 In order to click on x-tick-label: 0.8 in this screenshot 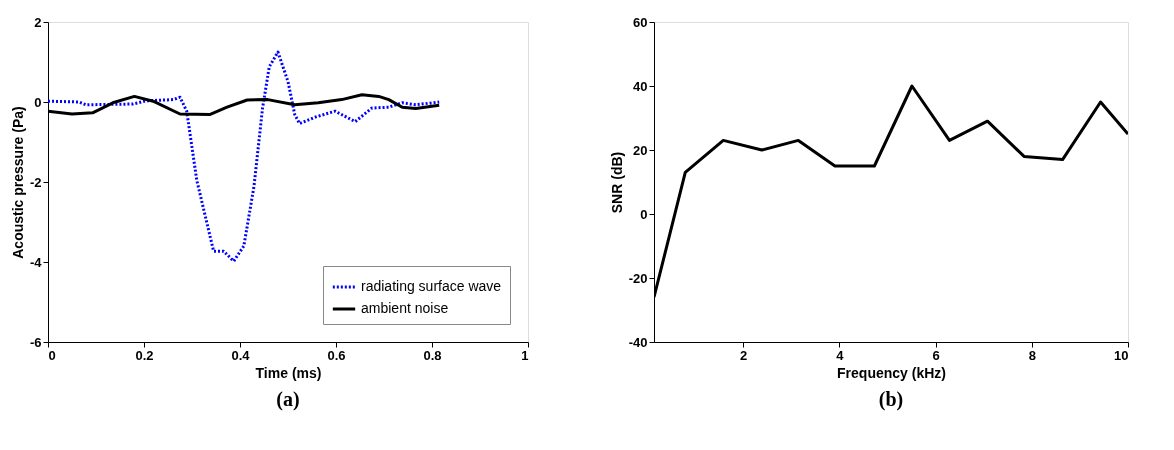, I will do `click(432, 355)`.